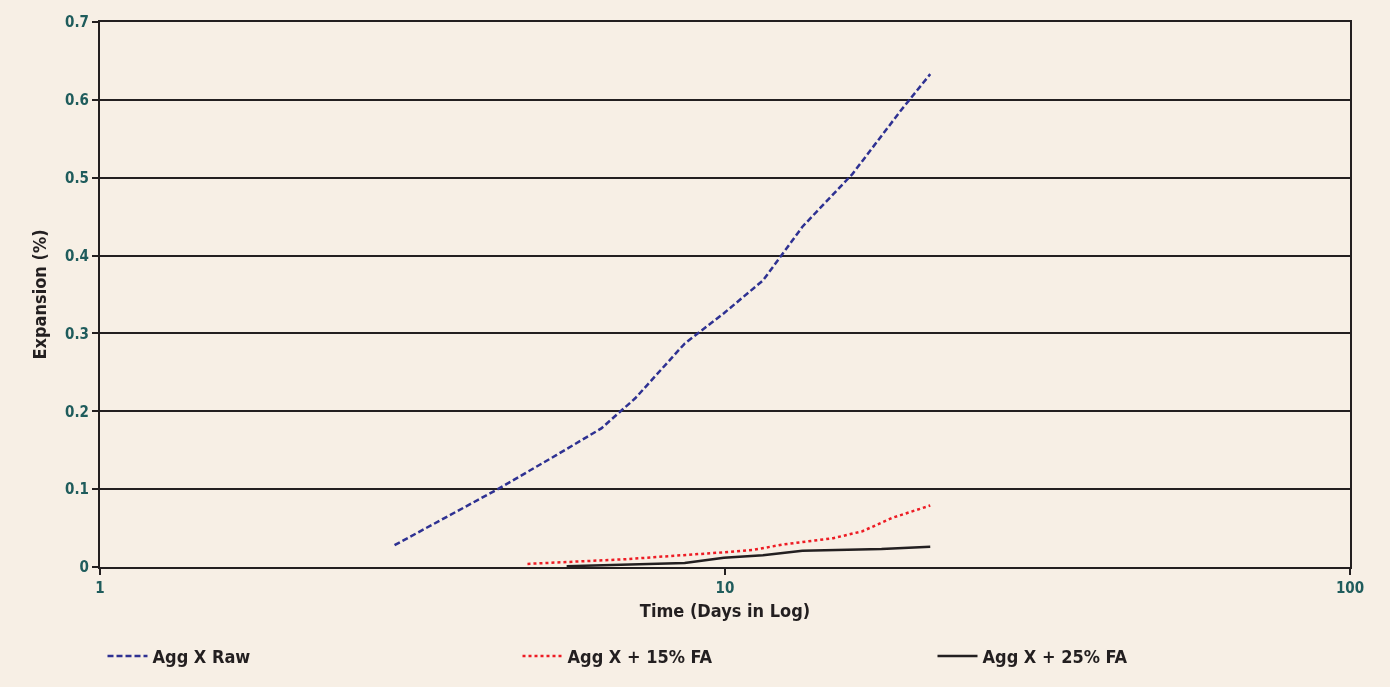  I want to click on legend-label: Agg X + 15% FA, so click(640, 657).